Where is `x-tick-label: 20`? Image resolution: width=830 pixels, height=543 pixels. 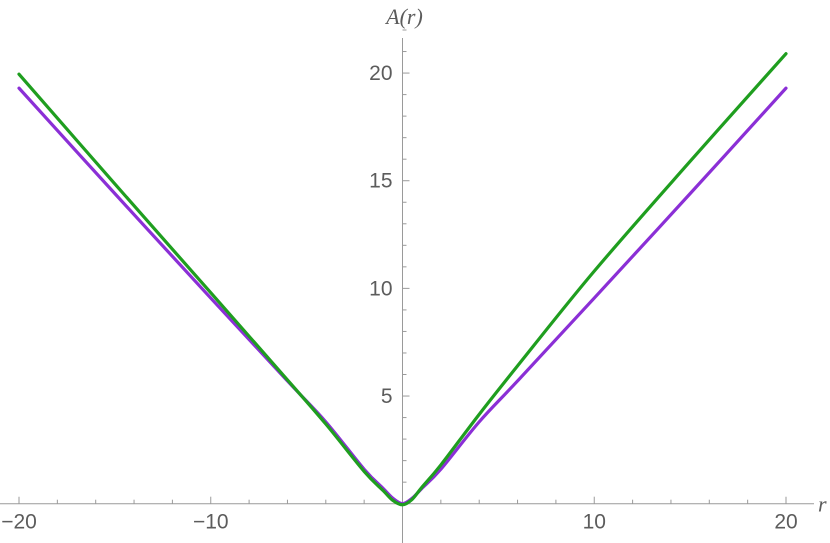
x-tick-label: 20 is located at coordinates (785, 522).